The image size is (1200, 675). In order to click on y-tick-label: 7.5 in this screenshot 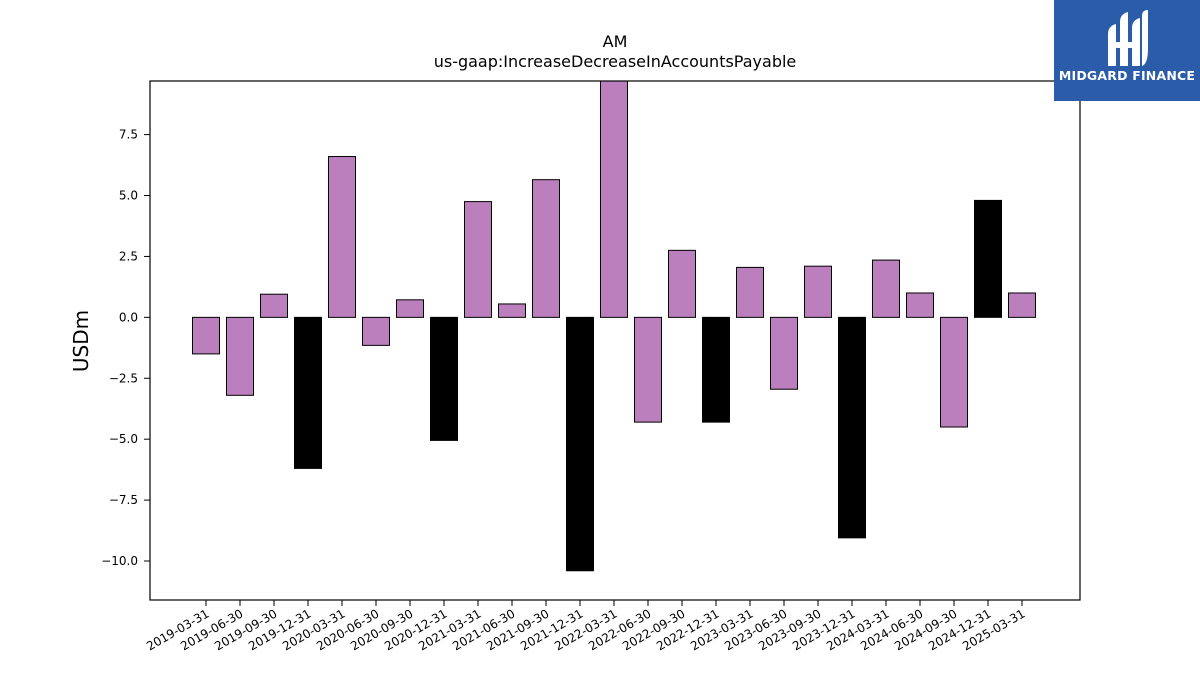, I will do `click(128, 135)`.